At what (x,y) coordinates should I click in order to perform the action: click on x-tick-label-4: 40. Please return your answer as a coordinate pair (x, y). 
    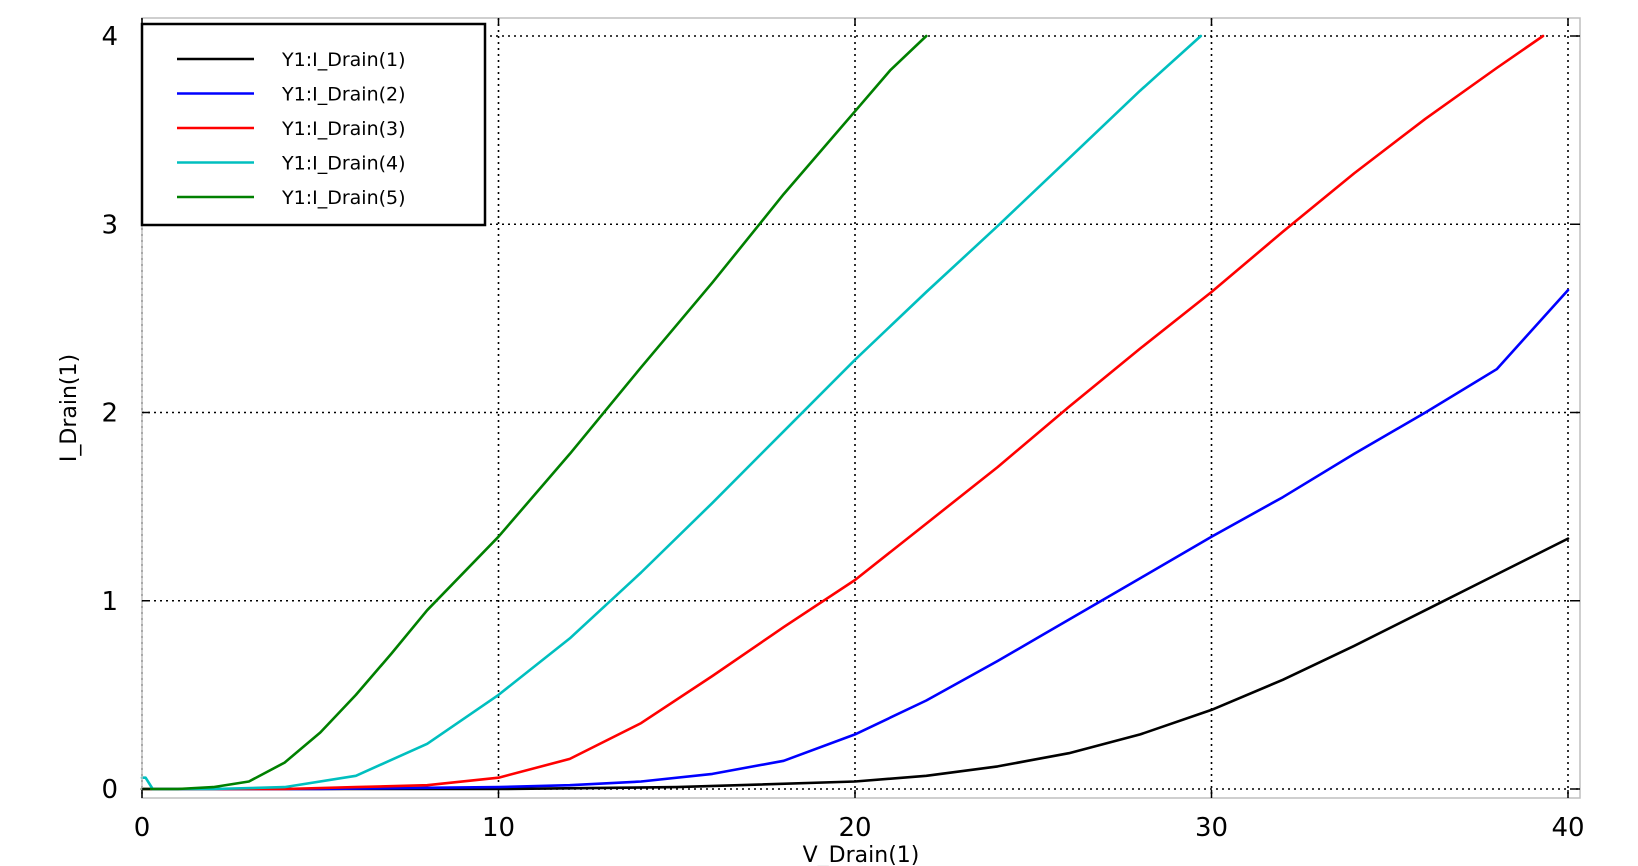
    Looking at the image, I should click on (1567, 828).